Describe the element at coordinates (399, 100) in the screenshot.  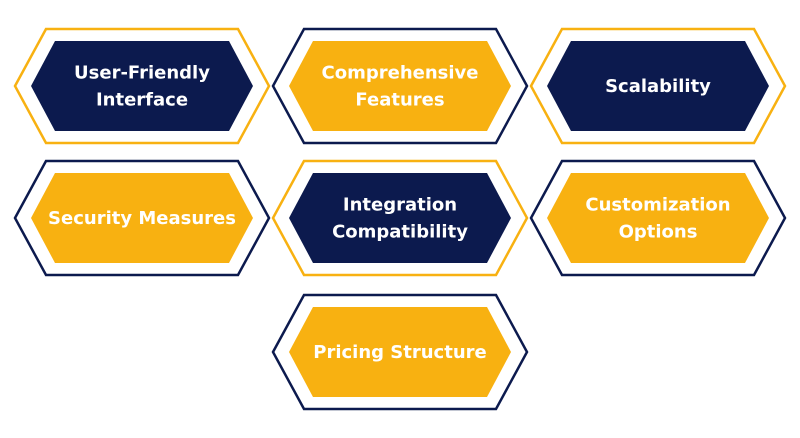
I see `hexagon-label-line: Features` at that location.